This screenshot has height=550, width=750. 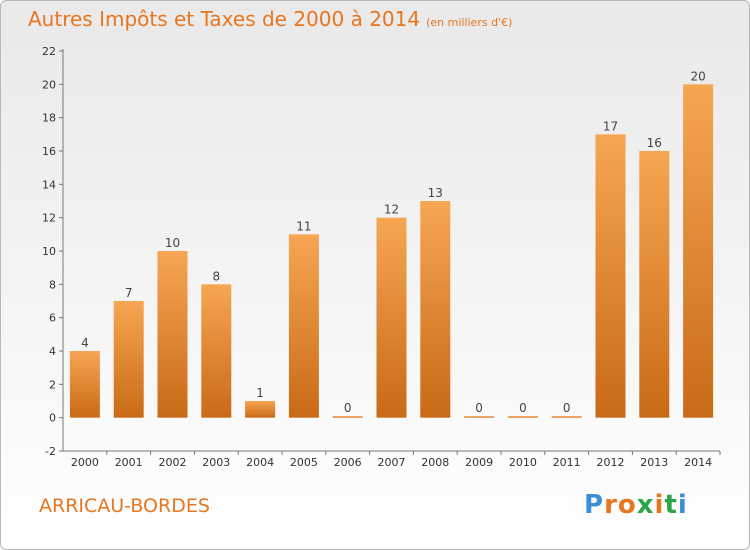 What do you see at coordinates (129, 293) in the screenshot?
I see `data-label: 7` at bounding box center [129, 293].